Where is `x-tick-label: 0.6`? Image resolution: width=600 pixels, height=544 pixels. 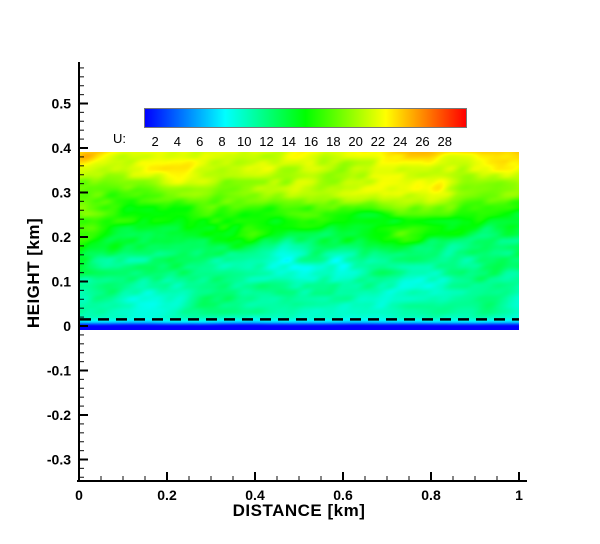 x-tick-label: 0.6 is located at coordinates (343, 495).